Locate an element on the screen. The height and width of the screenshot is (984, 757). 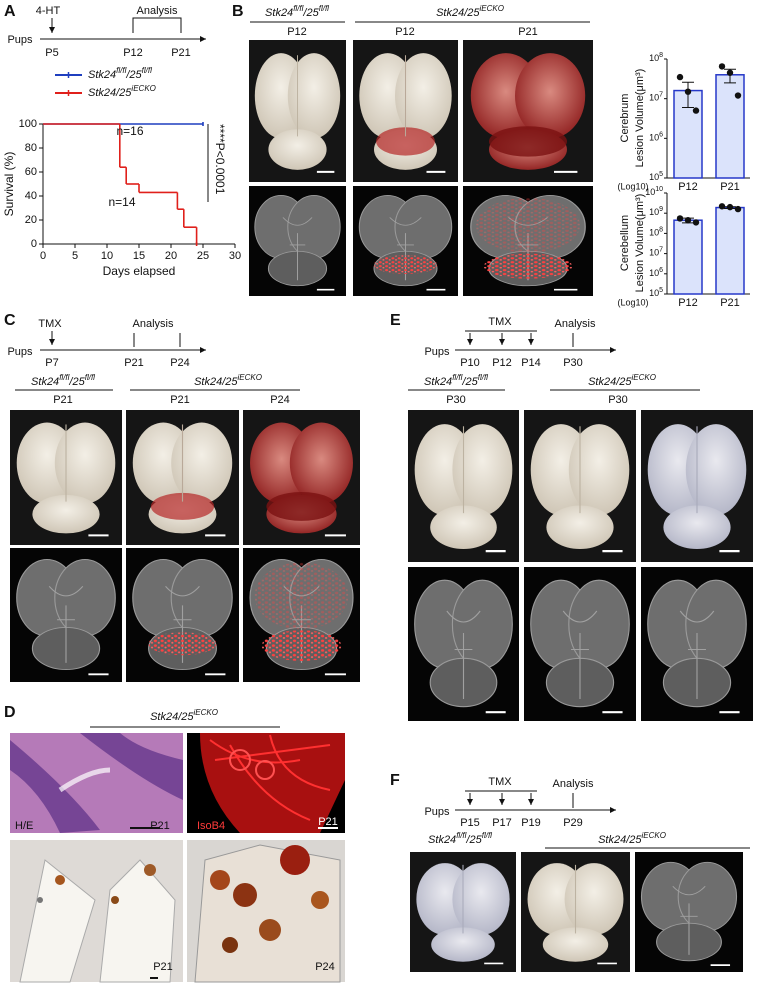
age-label: P24 is located at coordinates (325, 967).